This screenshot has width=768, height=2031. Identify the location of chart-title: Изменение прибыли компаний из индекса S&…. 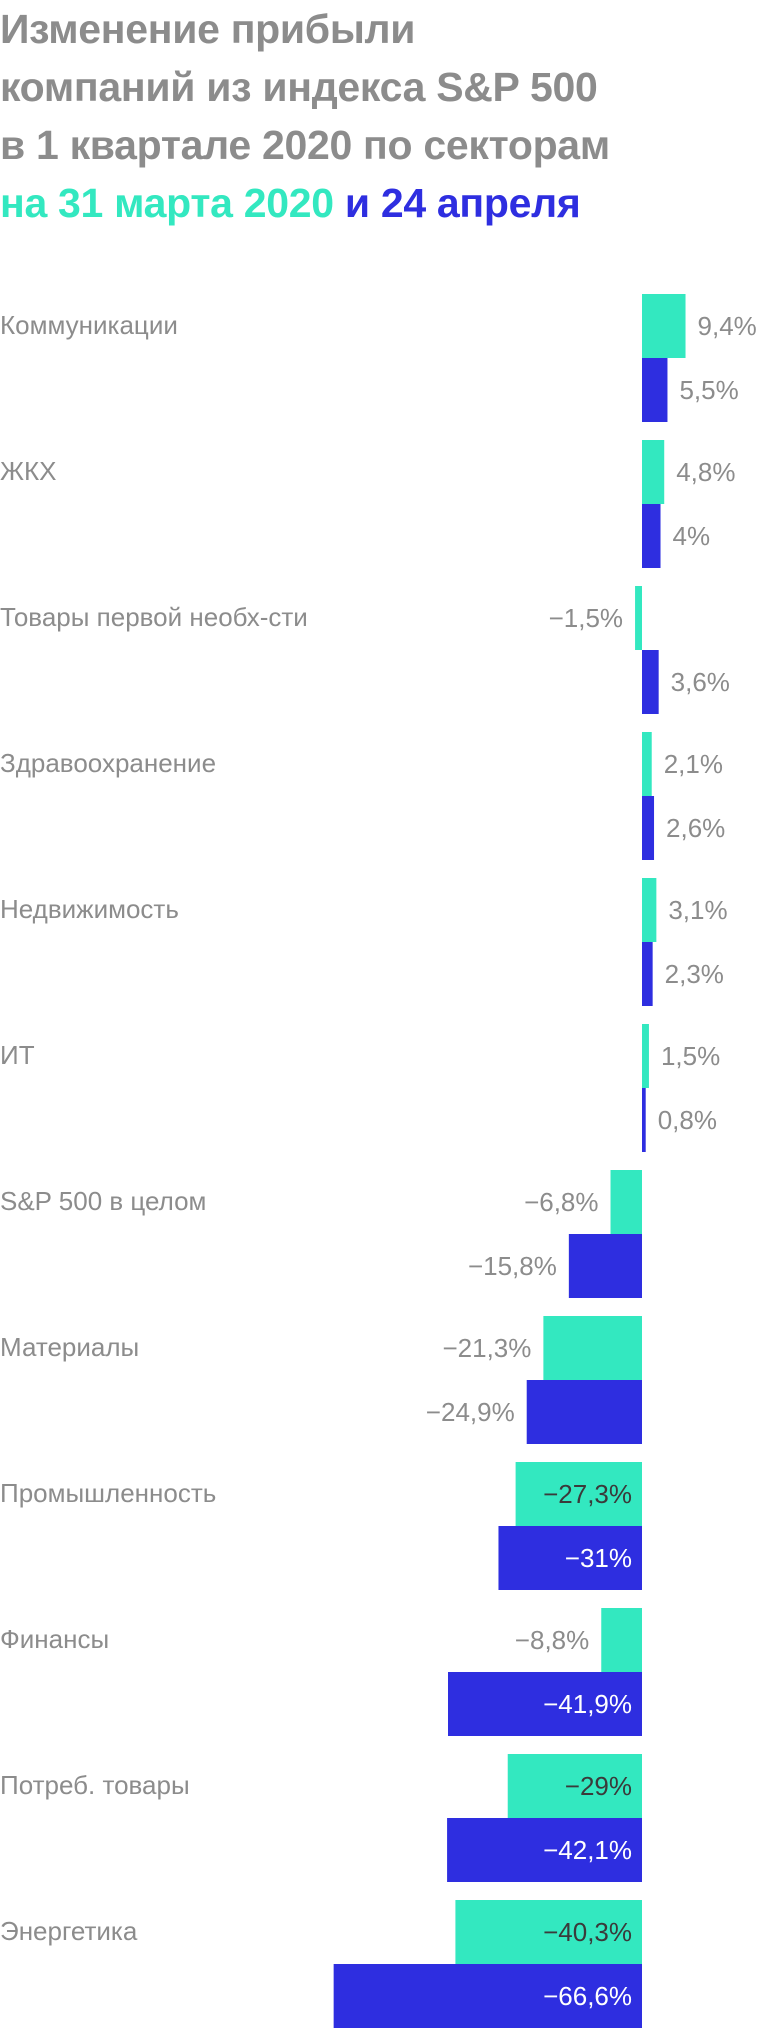
(384, 116).